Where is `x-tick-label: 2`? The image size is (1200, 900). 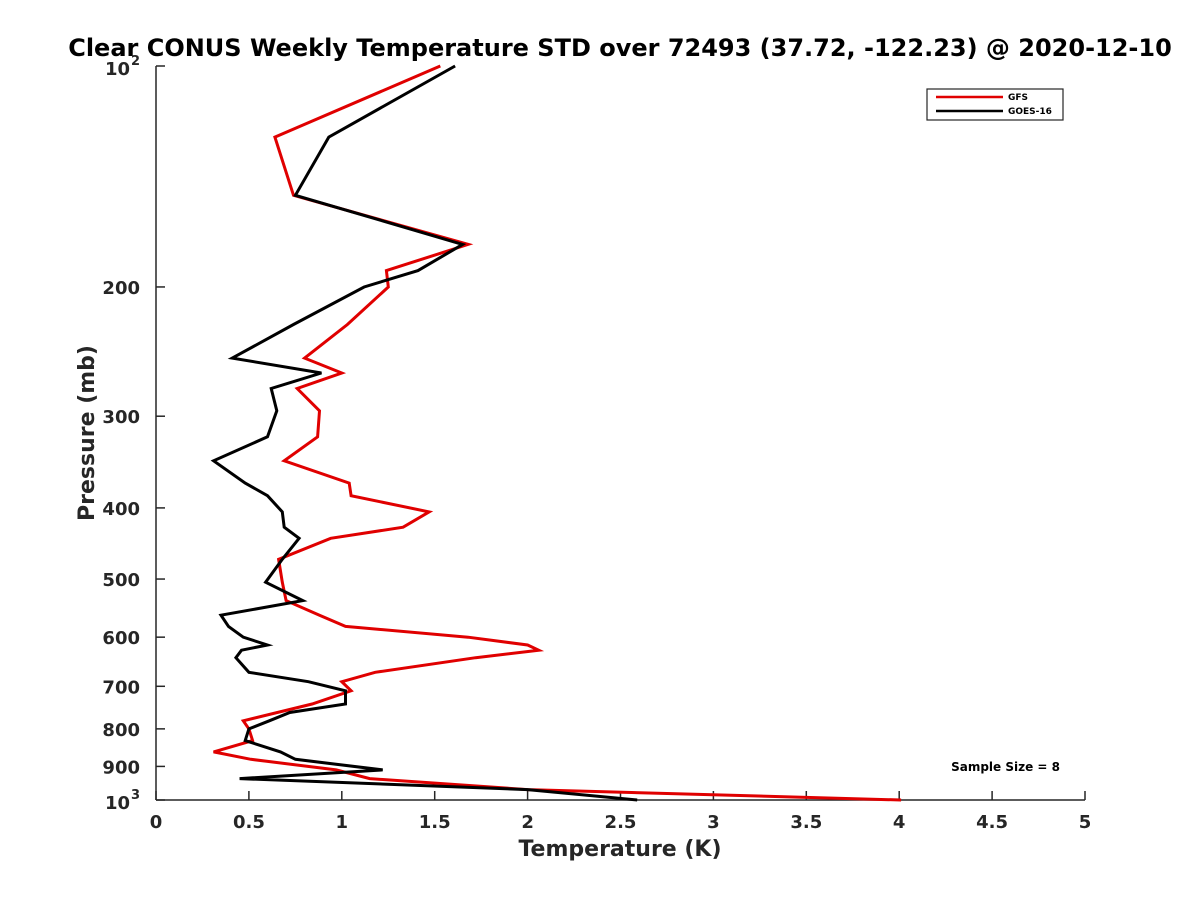
x-tick-label: 2 is located at coordinates (527, 822).